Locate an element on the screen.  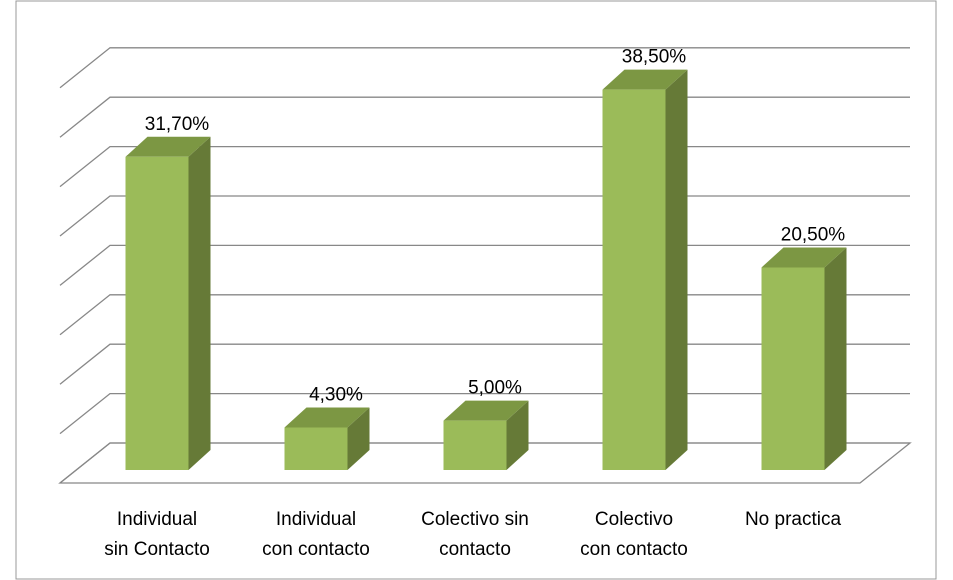
value-label: 5,00% is located at coordinates (495, 388).